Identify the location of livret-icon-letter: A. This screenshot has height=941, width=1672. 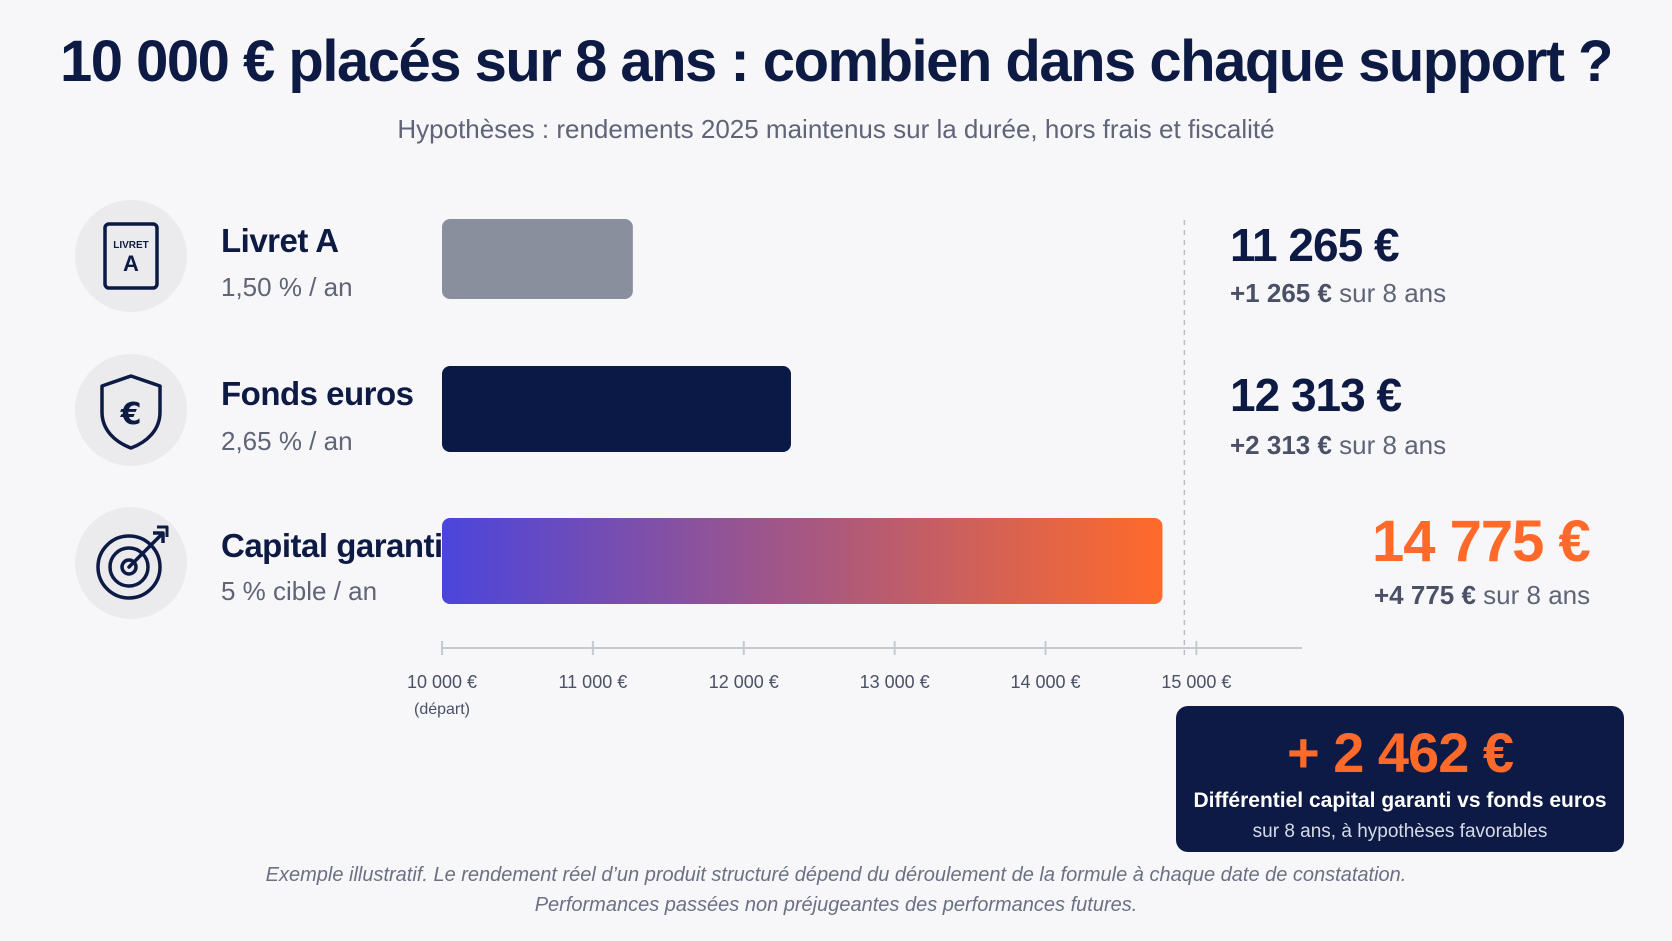
(131, 263).